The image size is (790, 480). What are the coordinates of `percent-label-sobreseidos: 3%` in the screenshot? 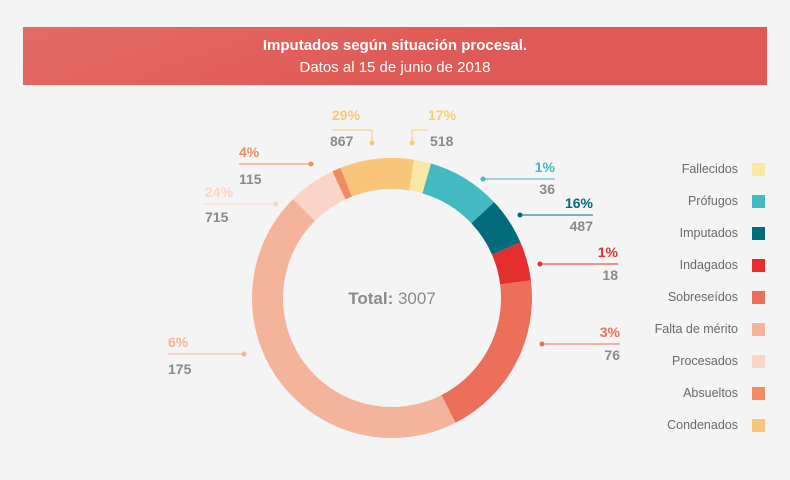 It's located at (610, 332).